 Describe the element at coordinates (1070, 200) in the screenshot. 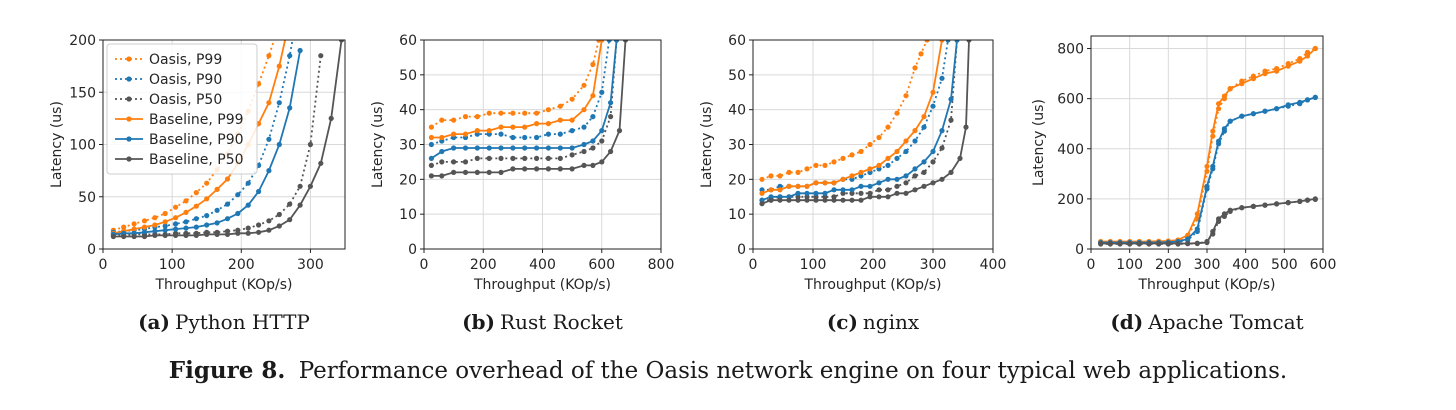

I see `y-tick-label: 200` at that location.